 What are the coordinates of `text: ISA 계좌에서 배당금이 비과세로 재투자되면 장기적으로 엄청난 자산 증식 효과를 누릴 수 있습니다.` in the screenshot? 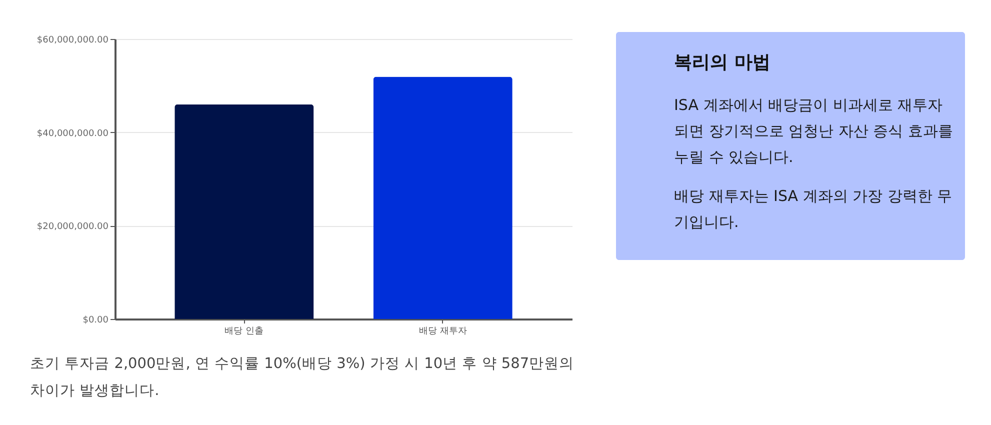 It's located at (813, 131).